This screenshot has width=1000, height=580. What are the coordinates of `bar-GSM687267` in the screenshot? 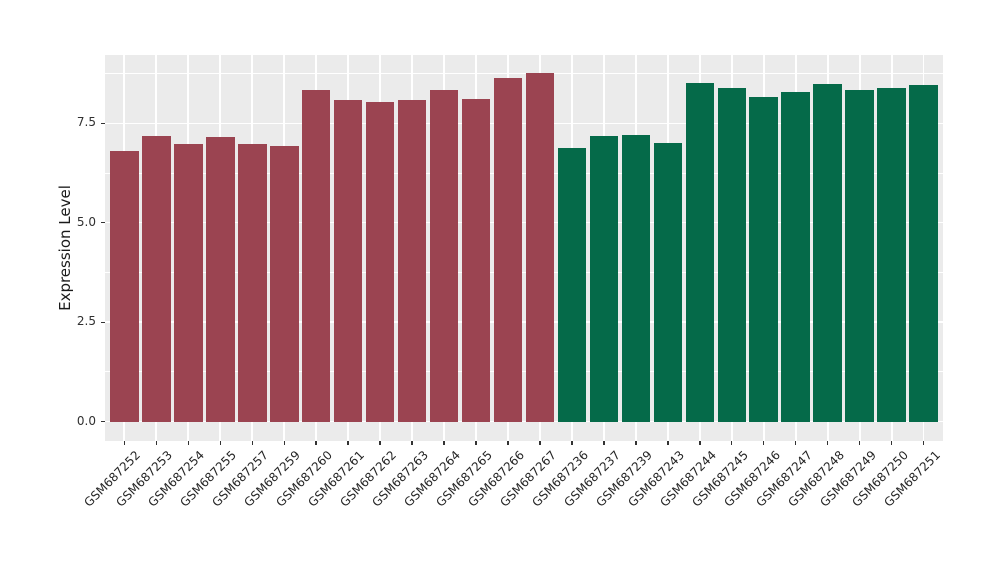 It's located at (540, 247).